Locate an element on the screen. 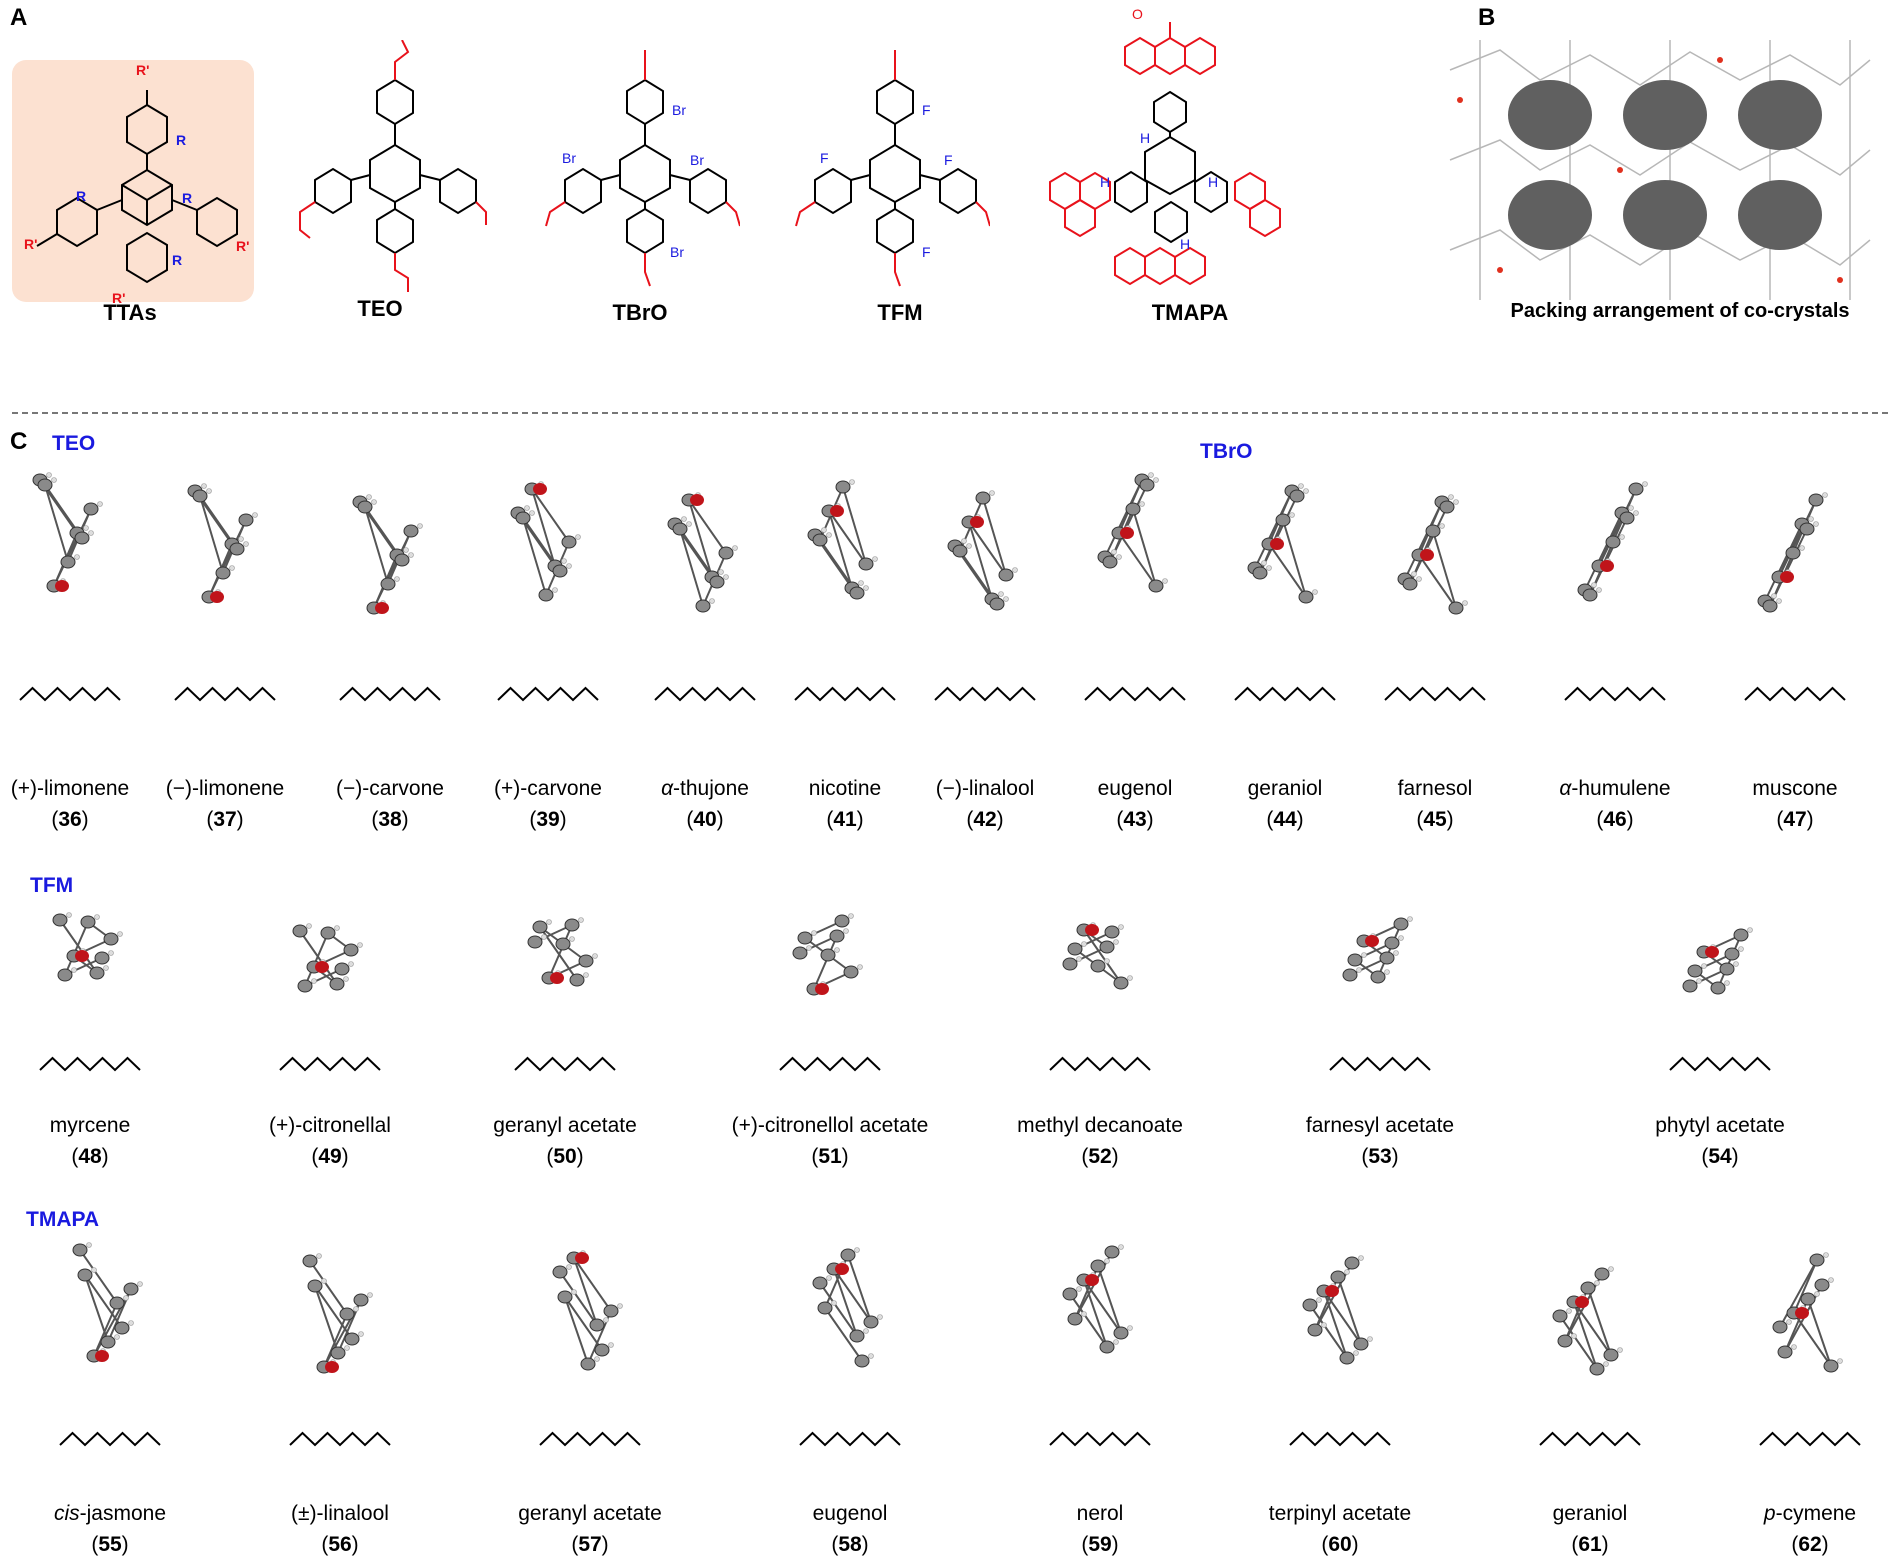 This screenshot has width=1900, height=1564. compound-name: α-thujone is located at coordinates (705, 788).